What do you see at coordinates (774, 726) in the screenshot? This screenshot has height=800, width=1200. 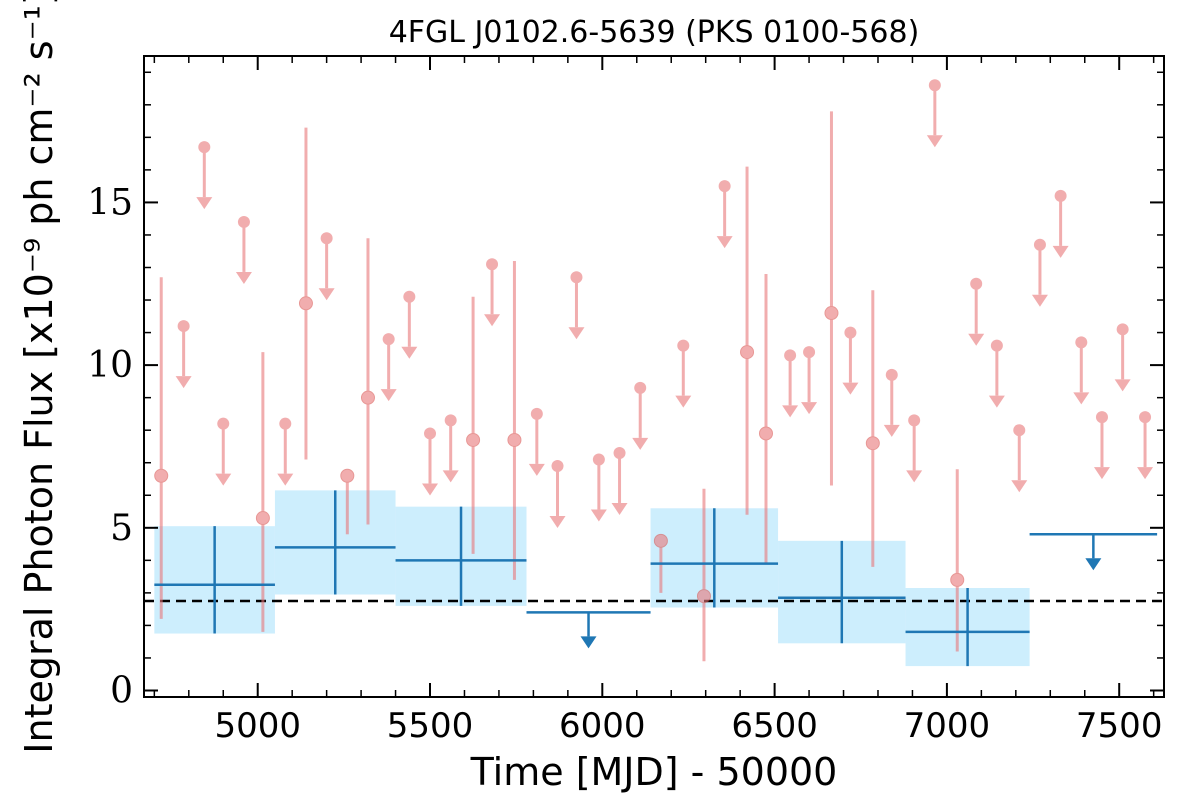 I see `x-tick-label: 6500` at bounding box center [774, 726].